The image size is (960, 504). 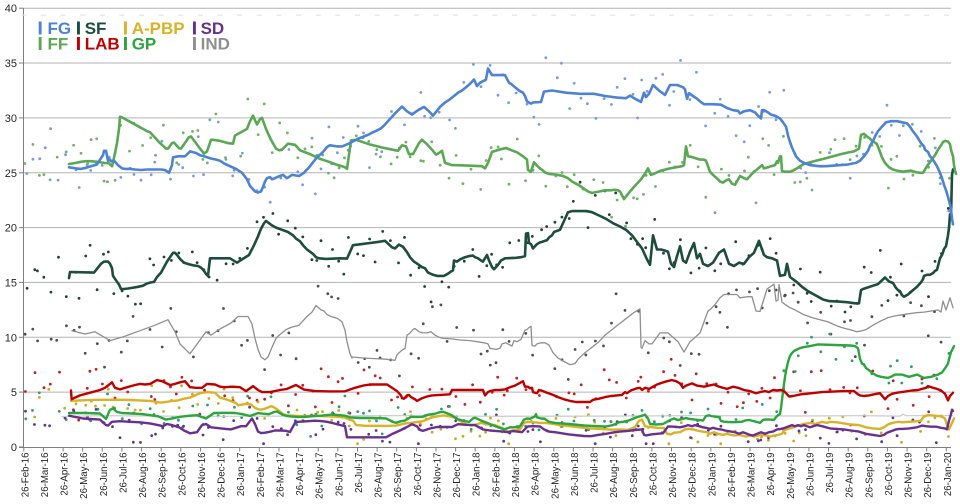 What do you see at coordinates (438, 475) in the screenshot?
I see `svg-text: 26-Nov-17` at bounding box center [438, 475].